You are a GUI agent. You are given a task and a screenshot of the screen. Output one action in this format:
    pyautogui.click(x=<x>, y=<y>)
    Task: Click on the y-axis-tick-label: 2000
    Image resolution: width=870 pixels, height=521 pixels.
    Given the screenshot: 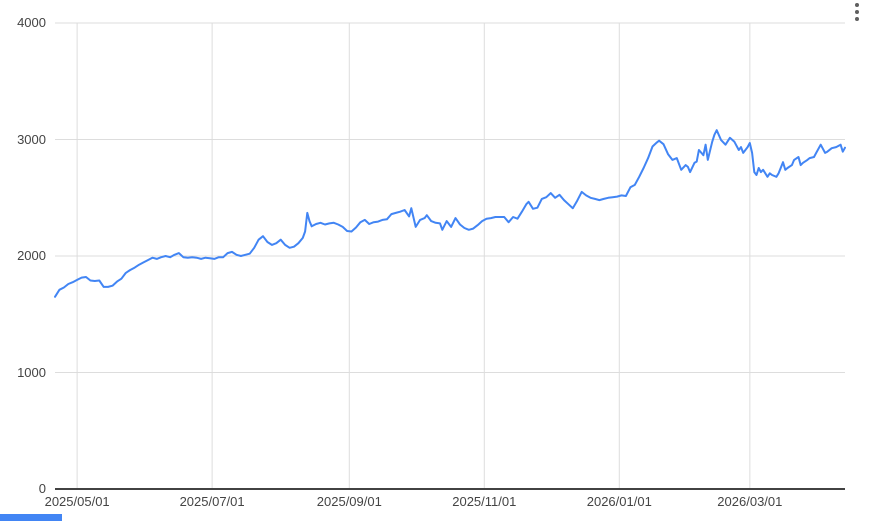 What is the action you would take?
    pyautogui.click(x=31, y=255)
    